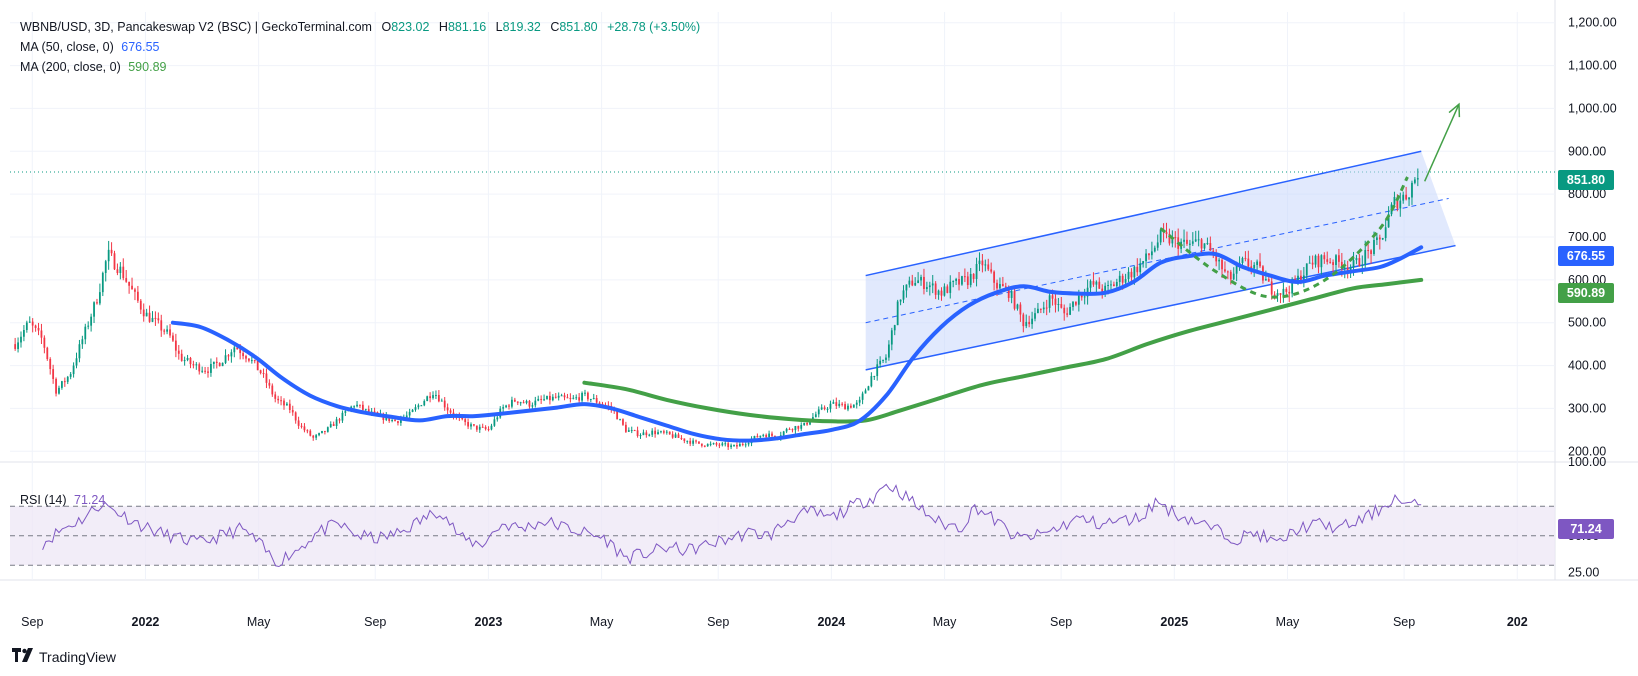 The width and height of the screenshot is (1638, 676). What do you see at coordinates (386, 27) in the screenshot?
I see `open-label: O` at bounding box center [386, 27].